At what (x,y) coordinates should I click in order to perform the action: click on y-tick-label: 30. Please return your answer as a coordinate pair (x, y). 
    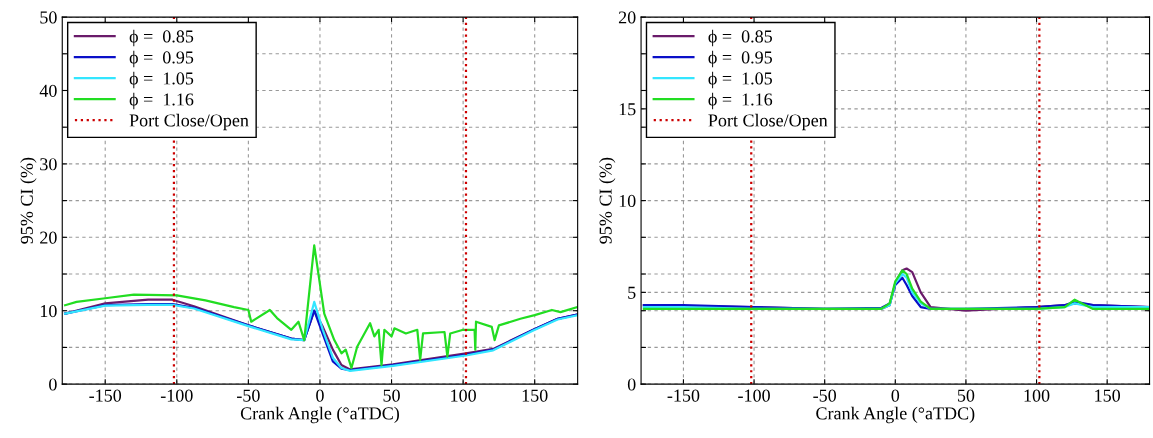
    Looking at the image, I should click on (48, 164).